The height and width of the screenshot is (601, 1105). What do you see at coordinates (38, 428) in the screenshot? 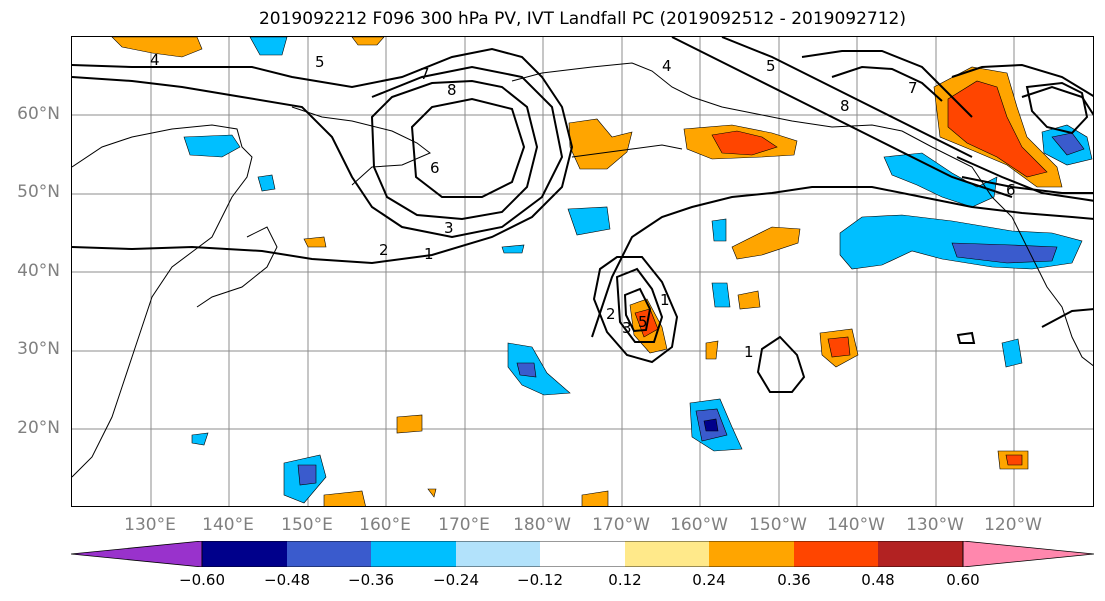
I see `lat-label-20n: 20°N` at bounding box center [38, 428].